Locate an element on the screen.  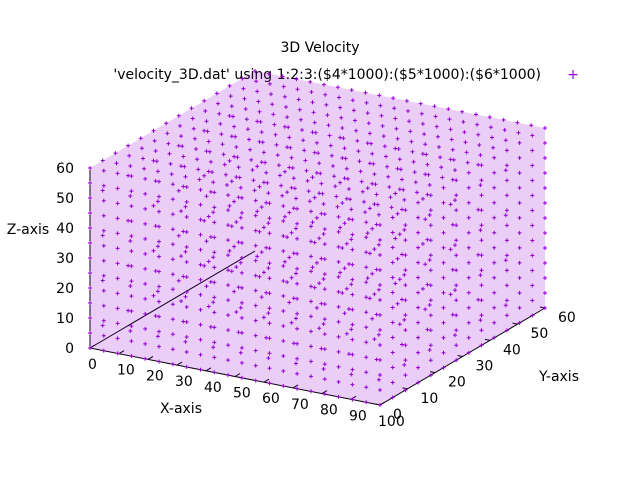
y-tick-label: 20 is located at coordinates (457, 383).